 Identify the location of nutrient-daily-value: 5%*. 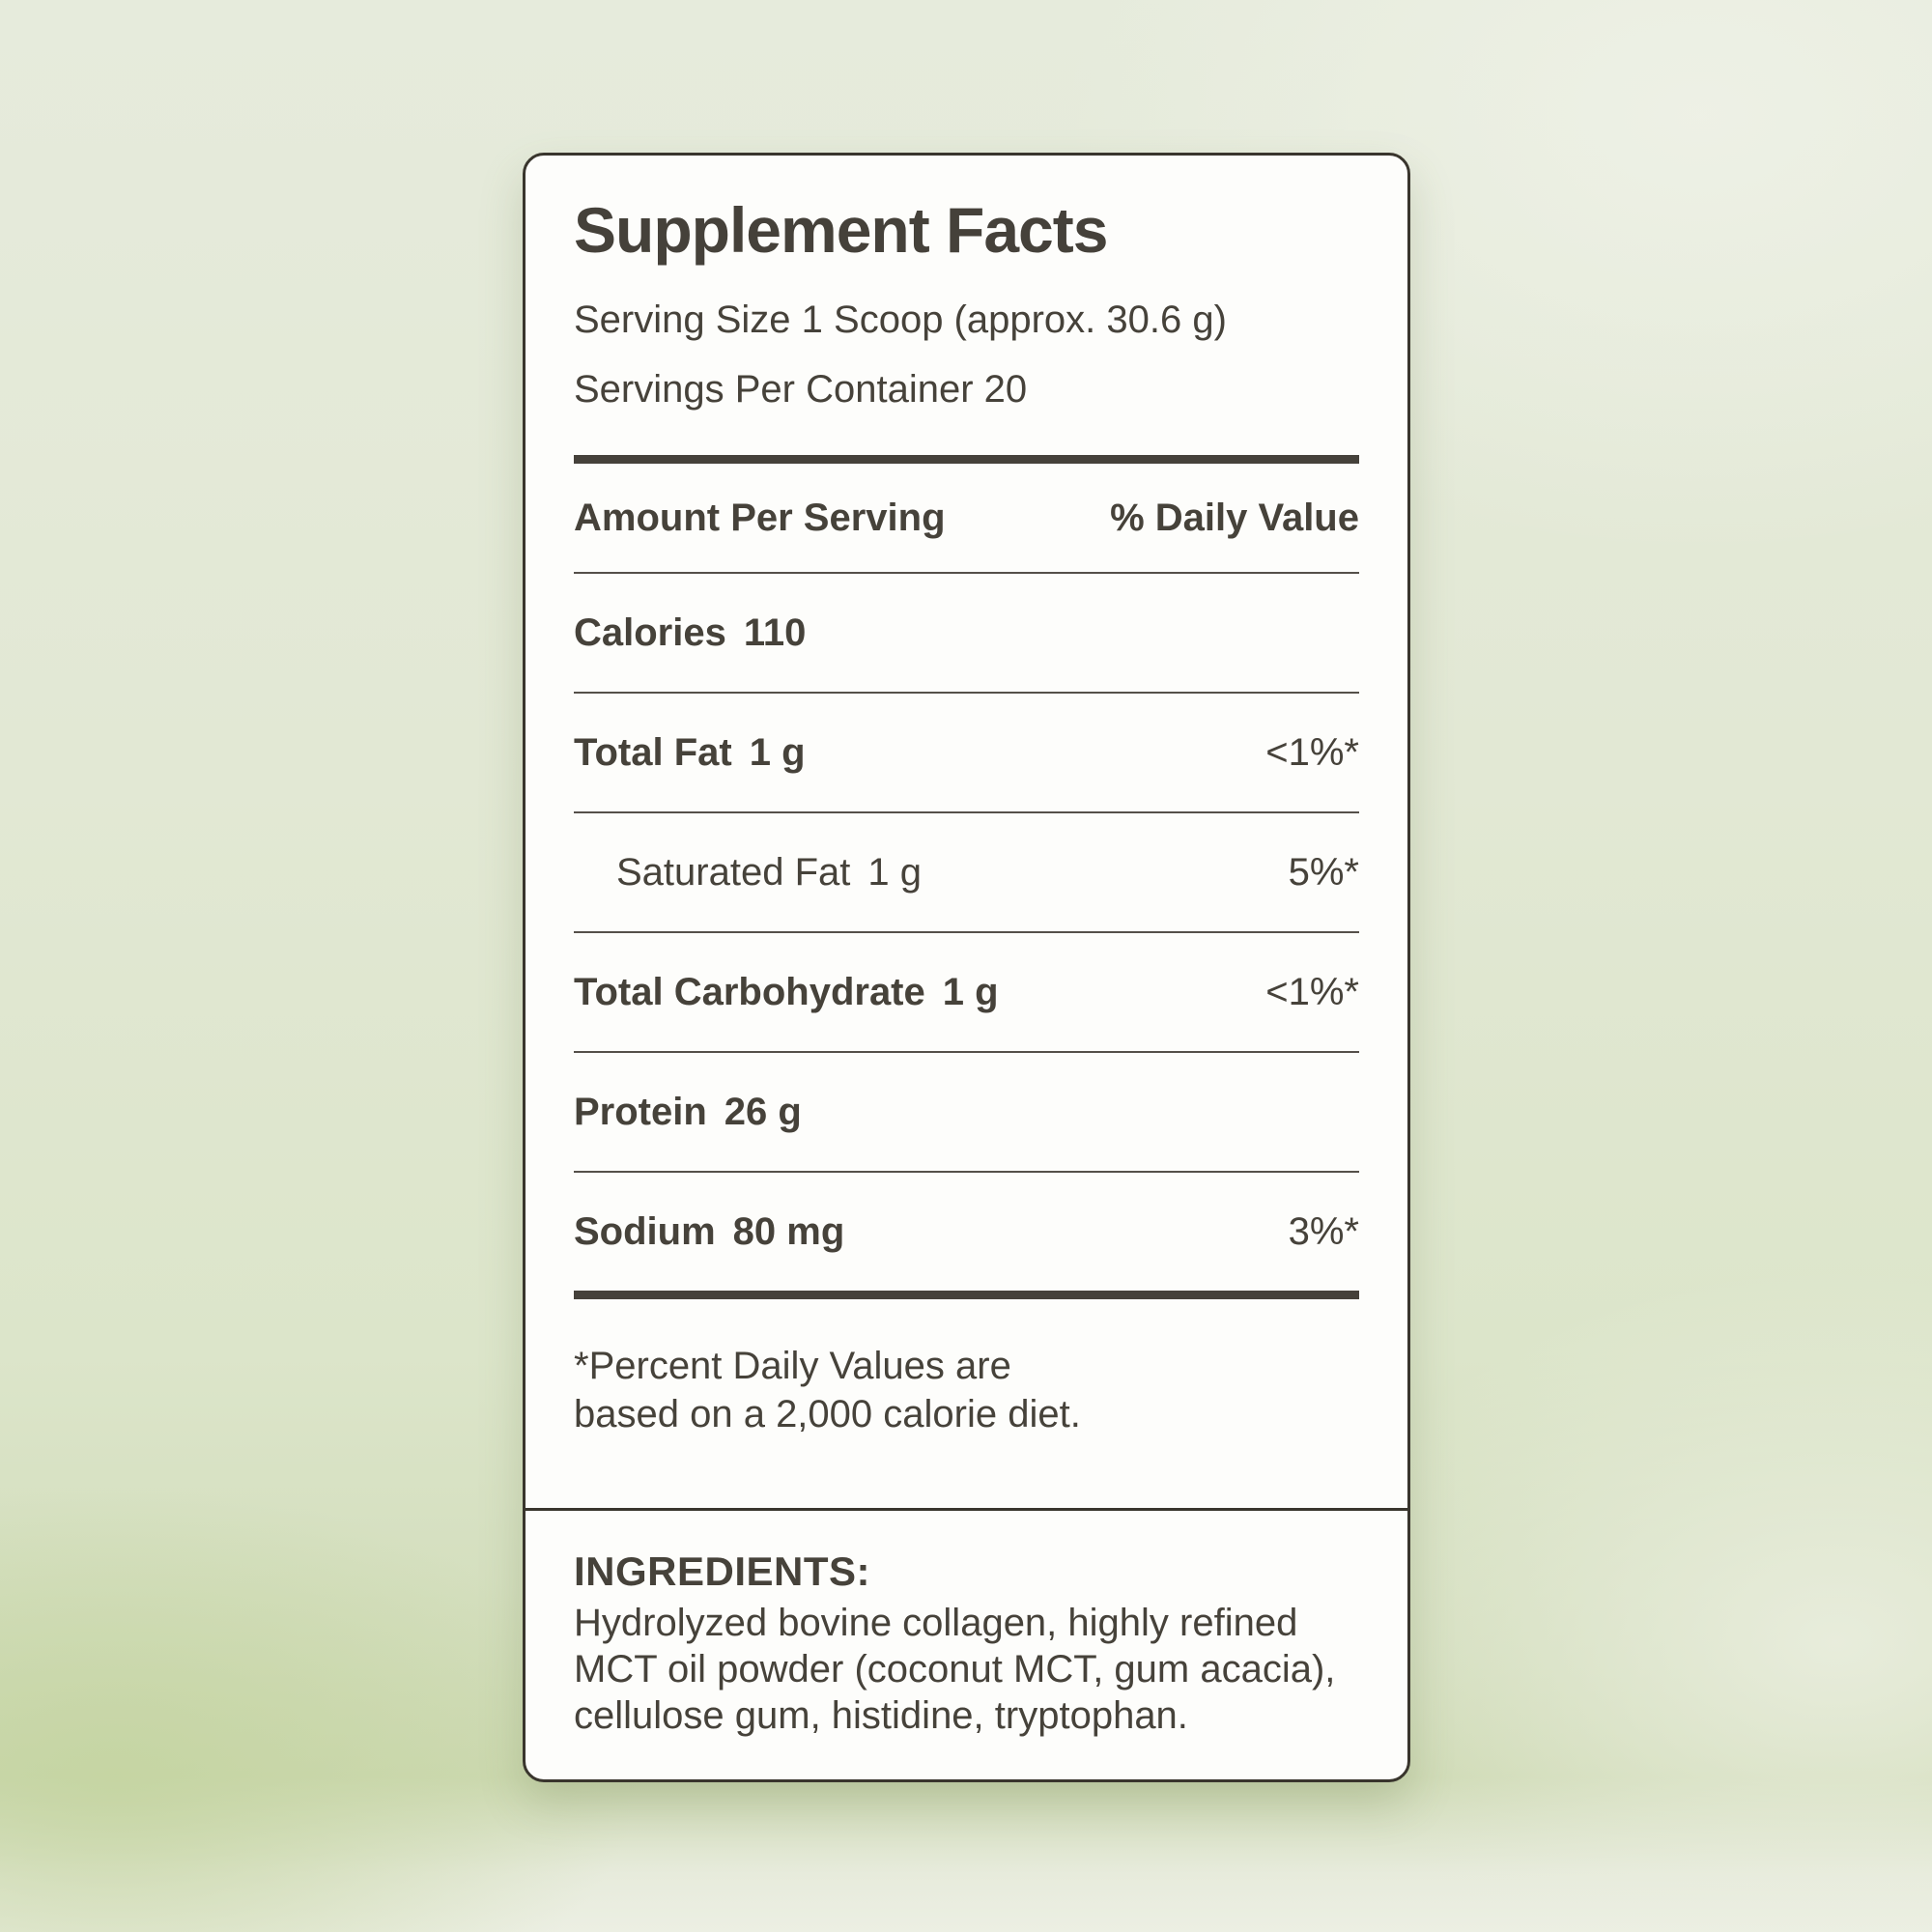
(1323, 872).